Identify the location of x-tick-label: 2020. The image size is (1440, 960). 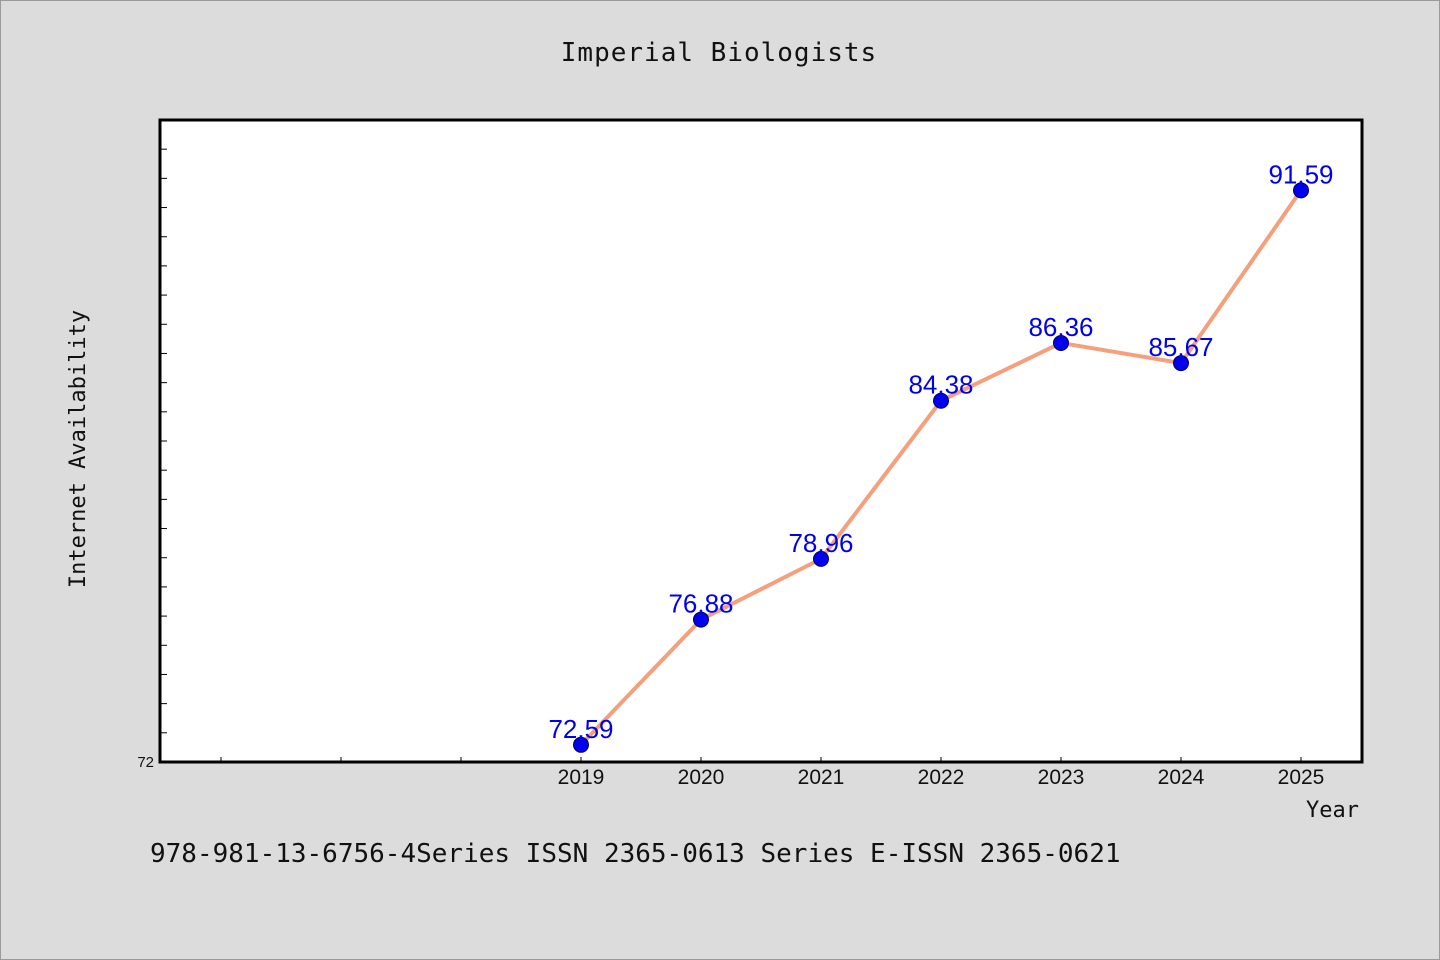
(701, 777).